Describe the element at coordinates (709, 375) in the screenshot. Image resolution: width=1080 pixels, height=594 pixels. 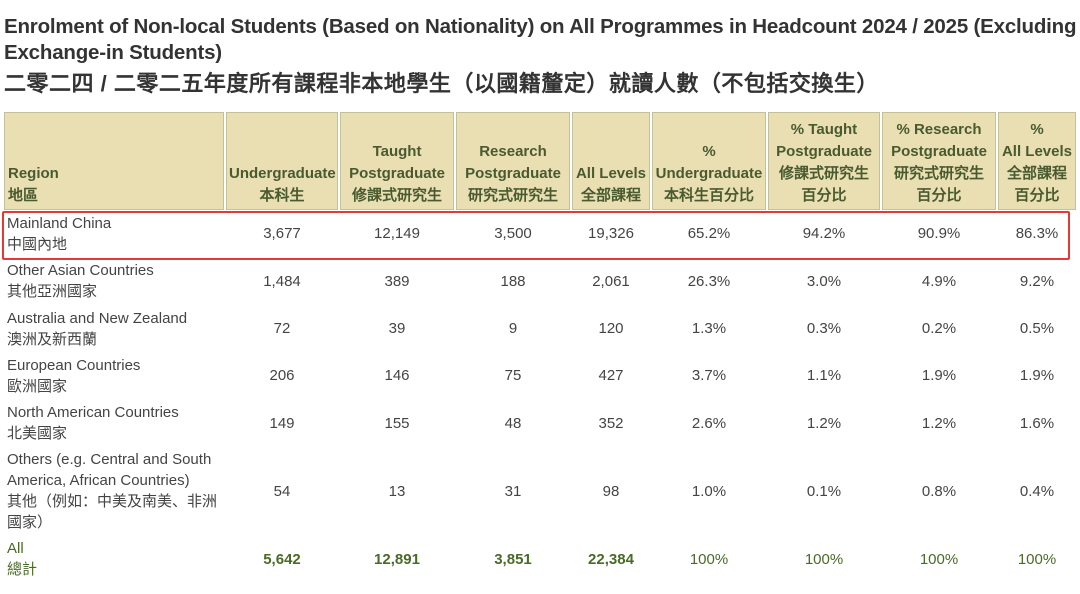
I see `pct-undergraduate-cell: 3.7%` at that location.